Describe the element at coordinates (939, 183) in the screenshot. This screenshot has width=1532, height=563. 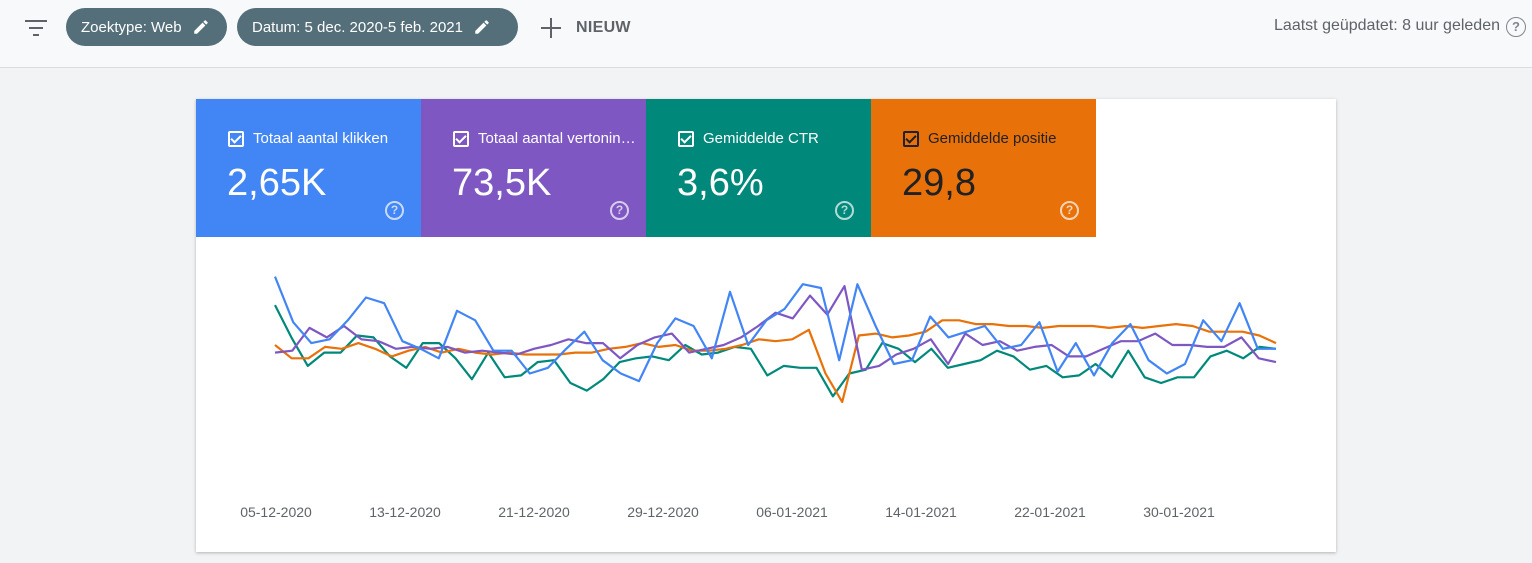
I see `metric-value: 29,8` at that location.